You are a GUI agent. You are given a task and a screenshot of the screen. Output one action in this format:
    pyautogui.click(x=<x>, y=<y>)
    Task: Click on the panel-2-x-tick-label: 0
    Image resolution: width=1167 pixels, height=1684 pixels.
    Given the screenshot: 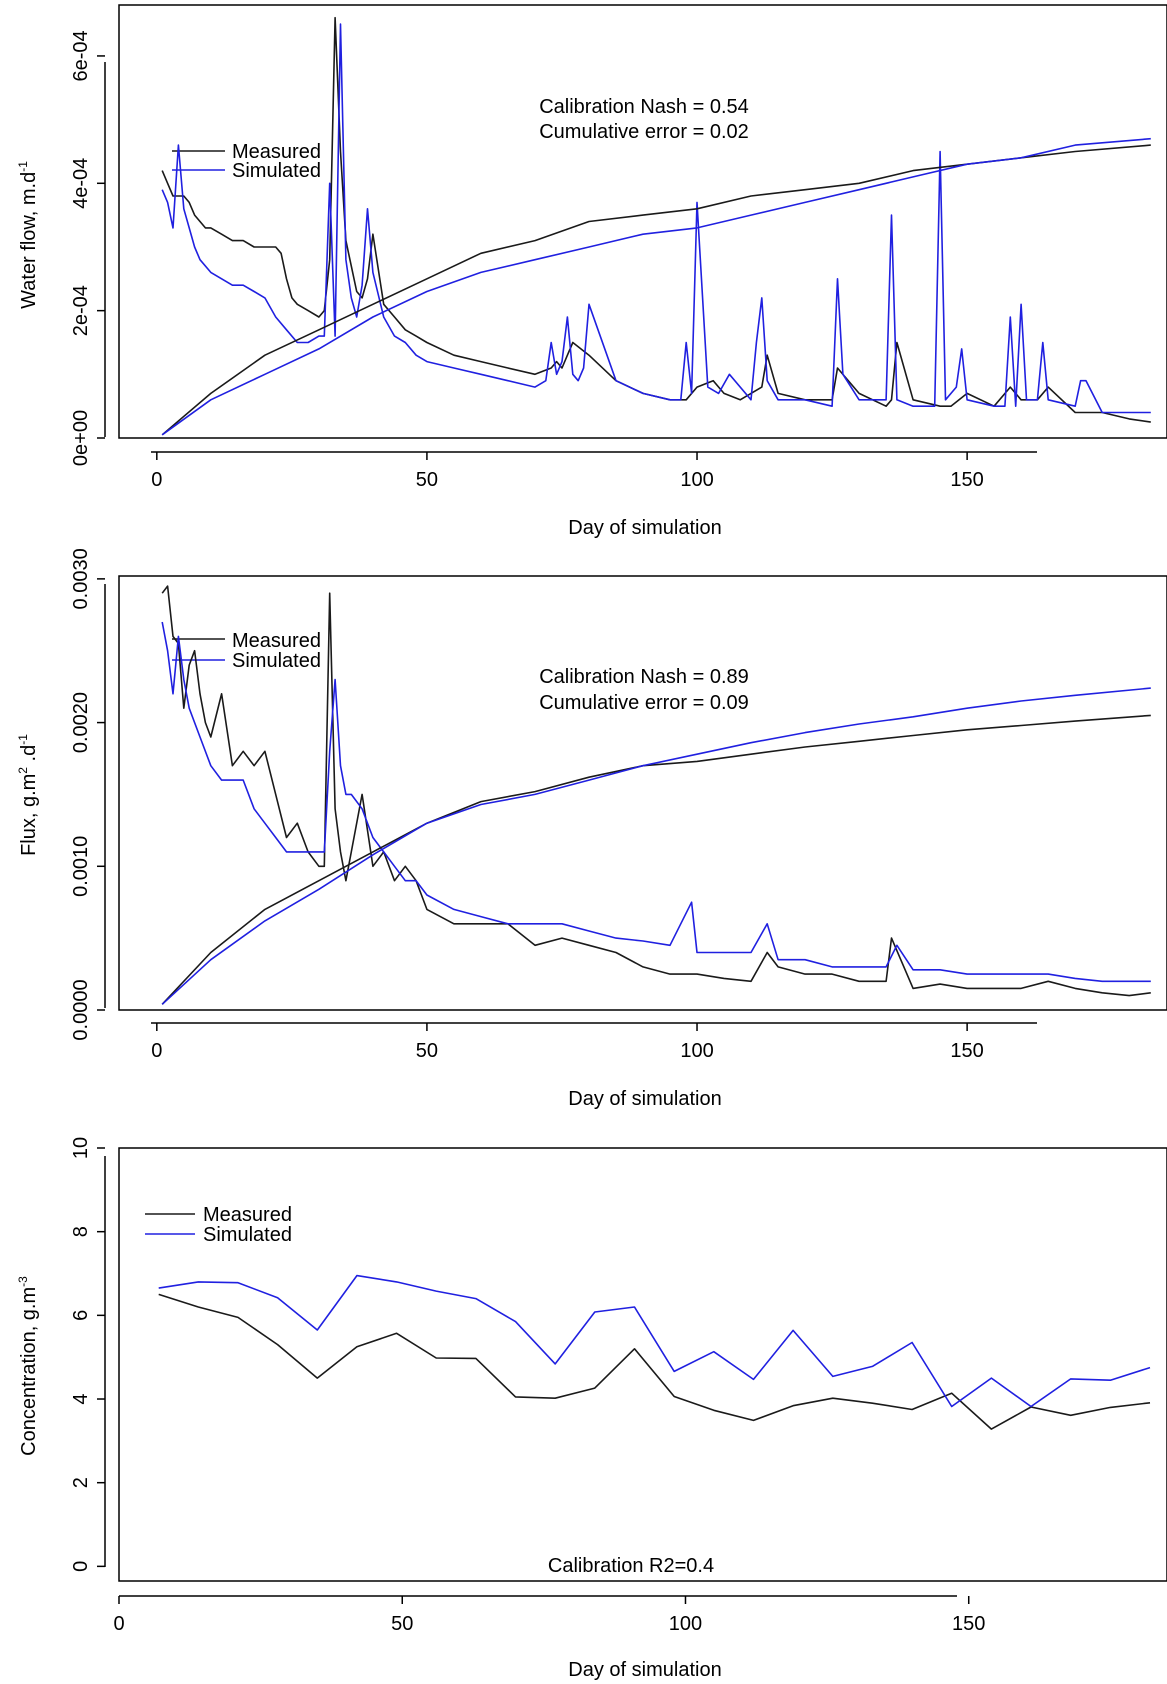 What is the action you would take?
    pyautogui.click(x=156, y=1051)
    